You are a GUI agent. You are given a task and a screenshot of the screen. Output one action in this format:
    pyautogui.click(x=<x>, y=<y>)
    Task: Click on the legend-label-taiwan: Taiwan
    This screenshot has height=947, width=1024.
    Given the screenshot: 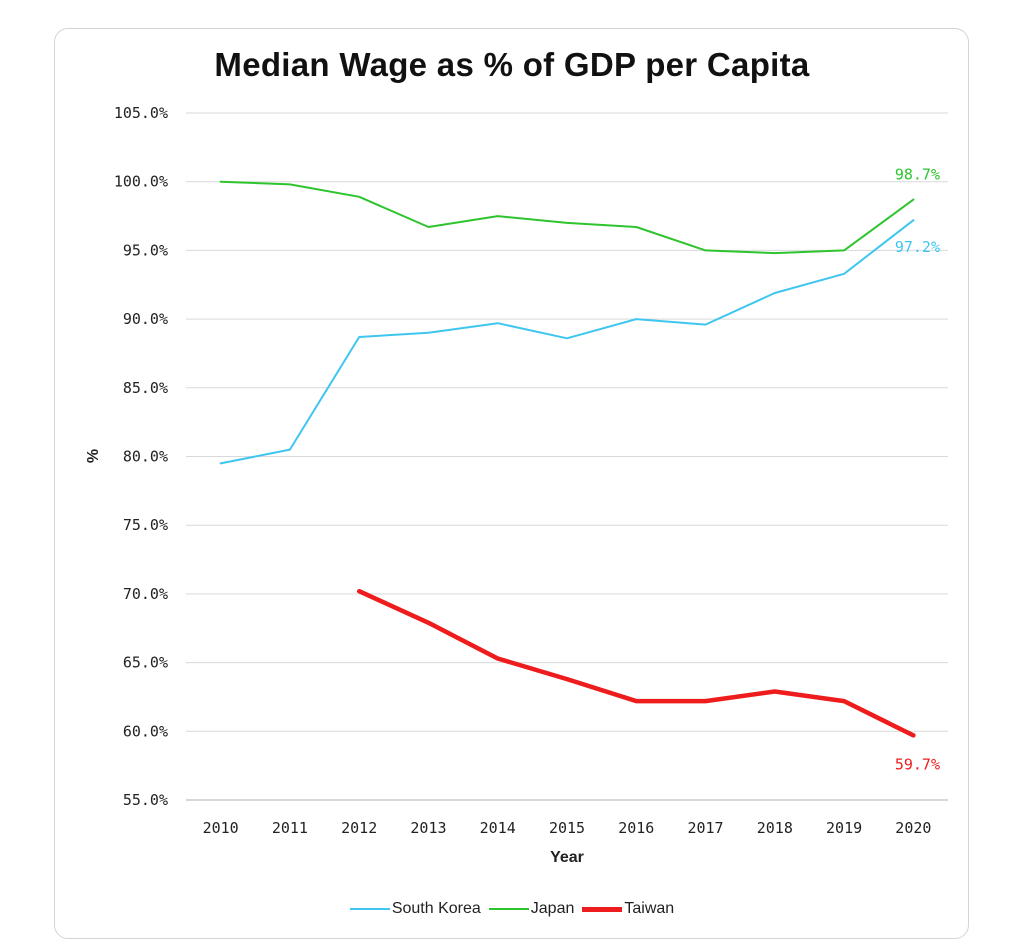 What is the action you would take?
    pyautogui.click(x=649, y=908)
    